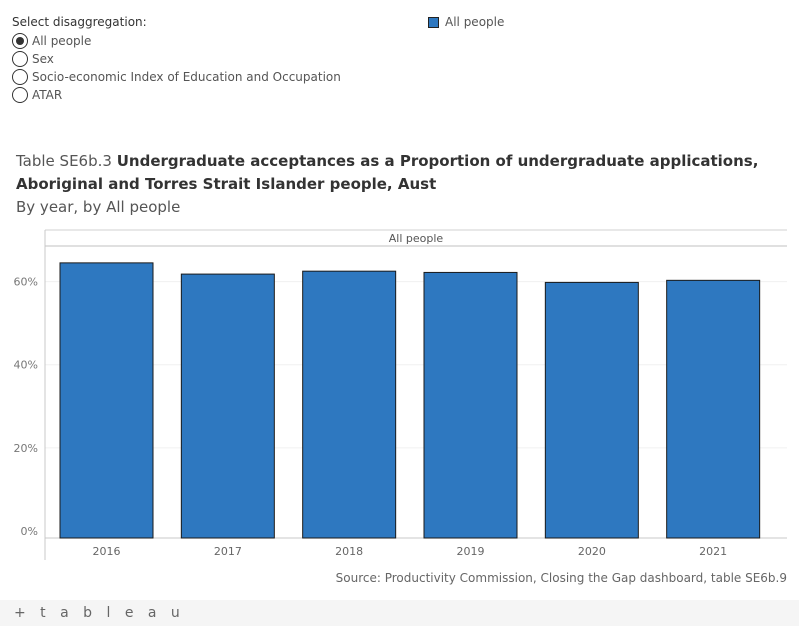 The width and height of the screenshot is (799, 626). Describe the element at coordinates (26, 407) in the screenshot. I see `y-axis-ticks: 0% 20% 40% 60%` at that location.